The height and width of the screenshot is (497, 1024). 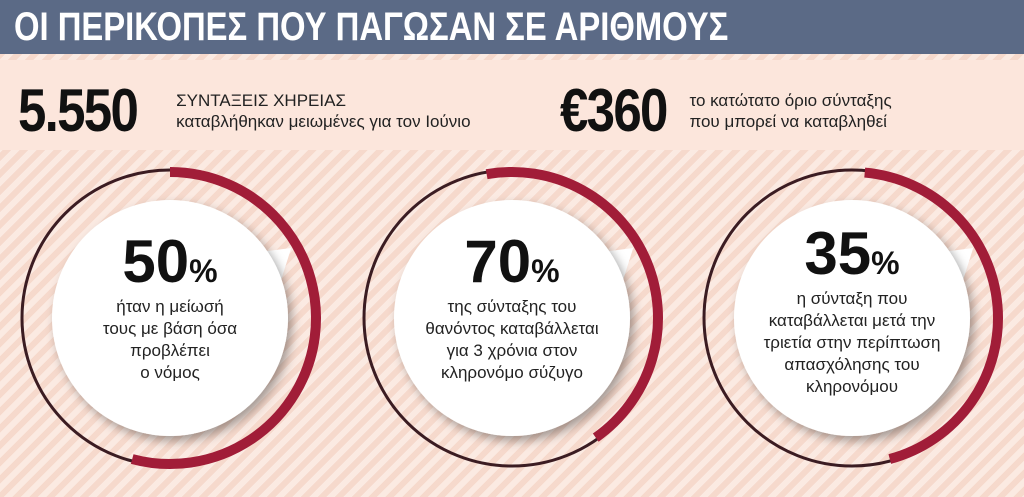 What do you see at coordinates (852, 298) in the screenshot?
I see `circle-line: η σύνταξη που` at bounding box center [852, 298].